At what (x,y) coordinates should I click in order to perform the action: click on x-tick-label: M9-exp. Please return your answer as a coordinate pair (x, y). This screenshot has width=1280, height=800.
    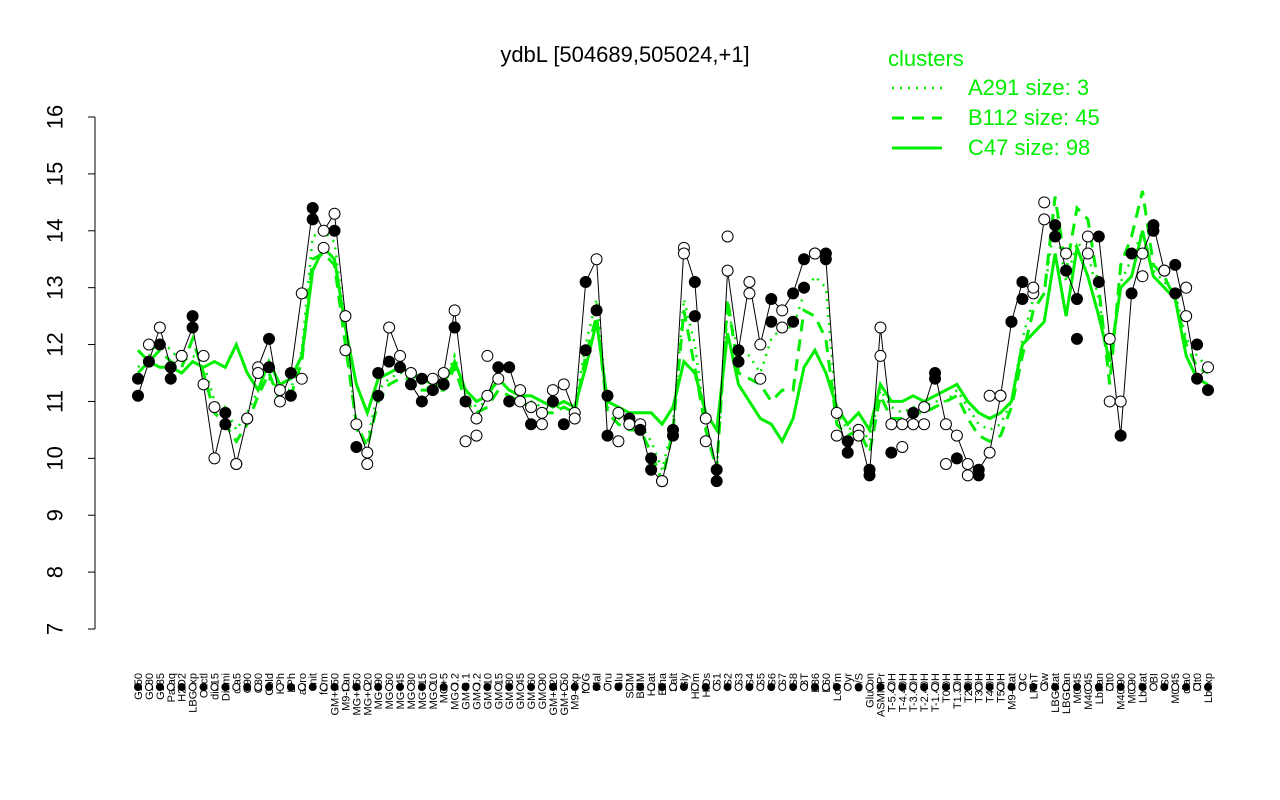
    Looking at the image, I should click on (576, 691).